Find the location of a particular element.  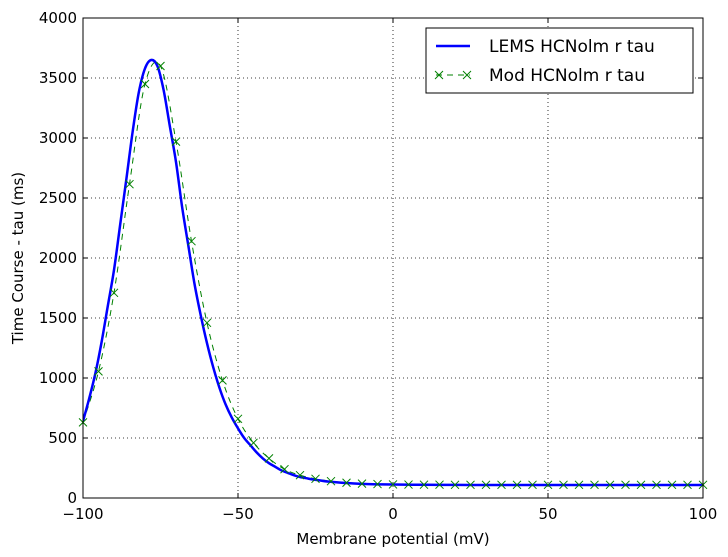

legend-marker-mod is located at coordinates (453, 75).